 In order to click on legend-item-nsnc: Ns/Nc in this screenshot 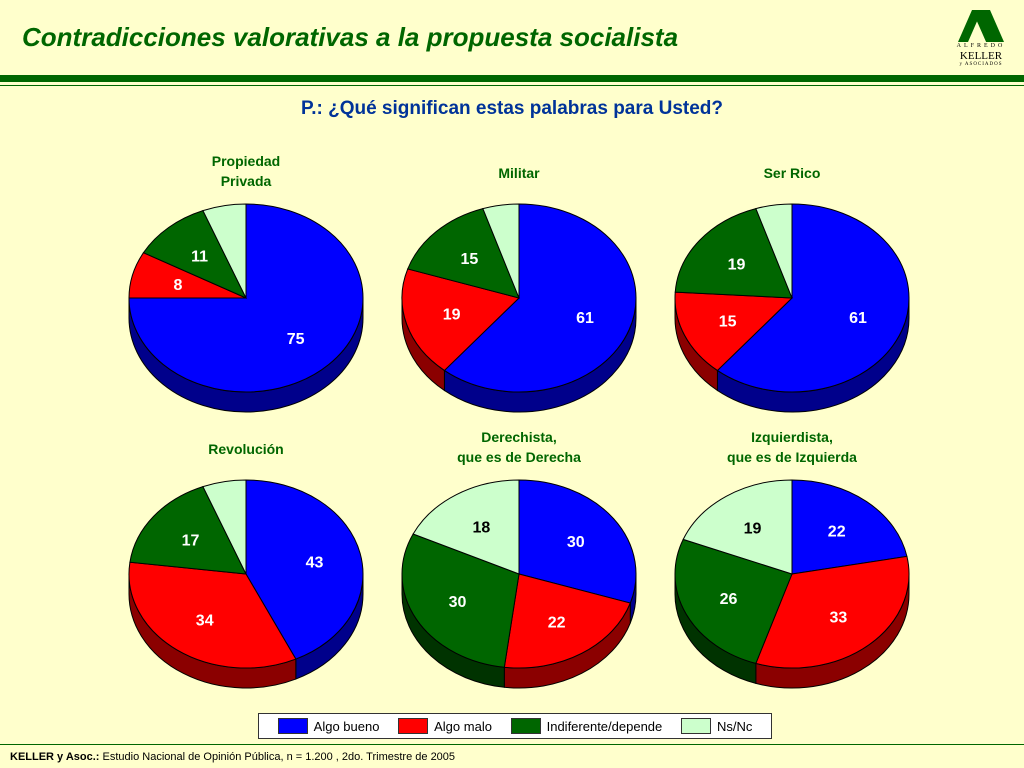, I will do `click(716, 726)`.